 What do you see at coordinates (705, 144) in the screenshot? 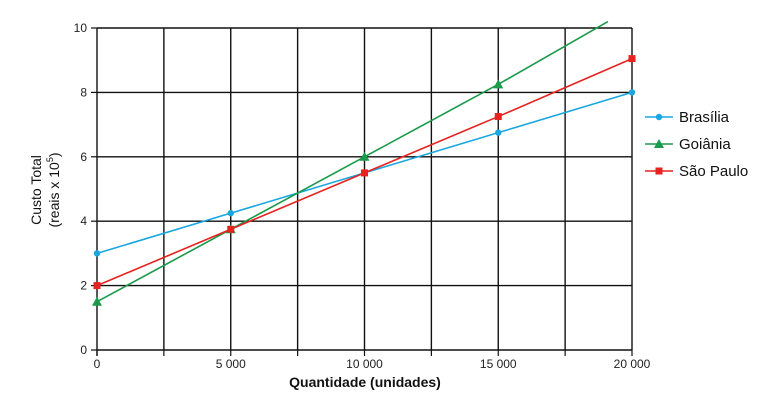
I see `legend-label: Goiânia` at bounding box center [705, 144].